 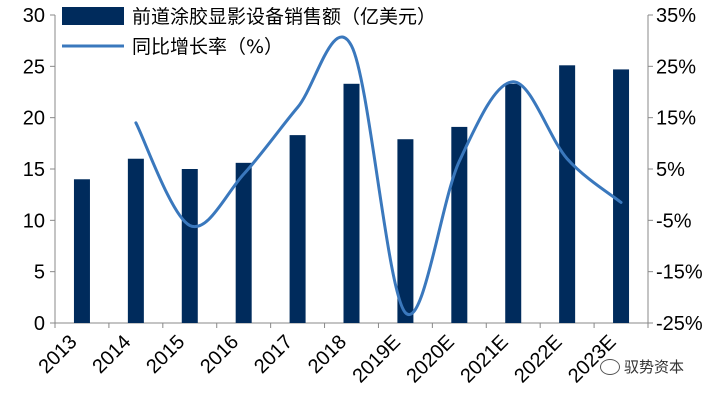 I want to click on x-tick-label: 2016, so click(x=219, y=354).